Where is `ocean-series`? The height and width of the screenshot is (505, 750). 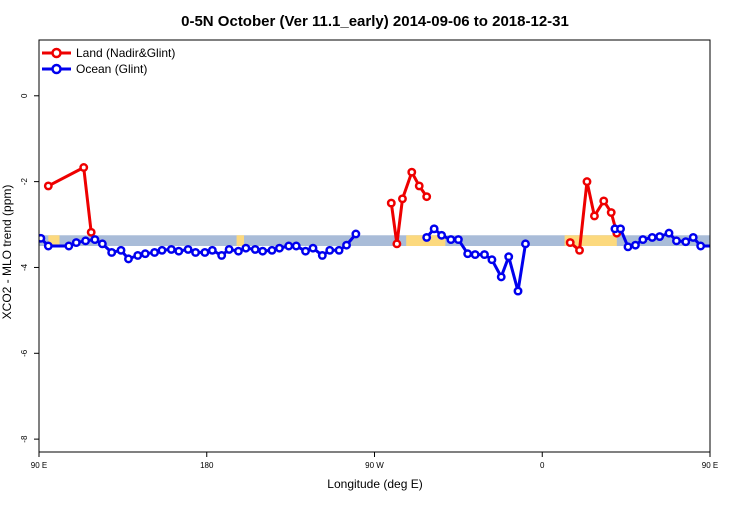
ocean-series is located at coordinates (391, 260).